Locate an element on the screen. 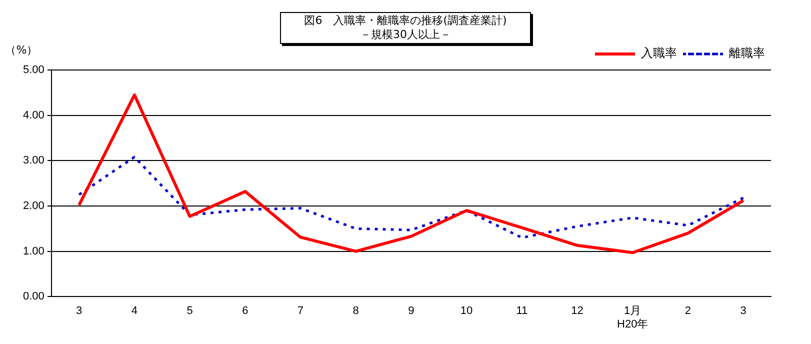 The height and width of the screenshot is (344, 811). chart-title: 図6 入職率・離職率の推移(調査産業計) －規模30人以上－ is located at coordinates (405, 28).